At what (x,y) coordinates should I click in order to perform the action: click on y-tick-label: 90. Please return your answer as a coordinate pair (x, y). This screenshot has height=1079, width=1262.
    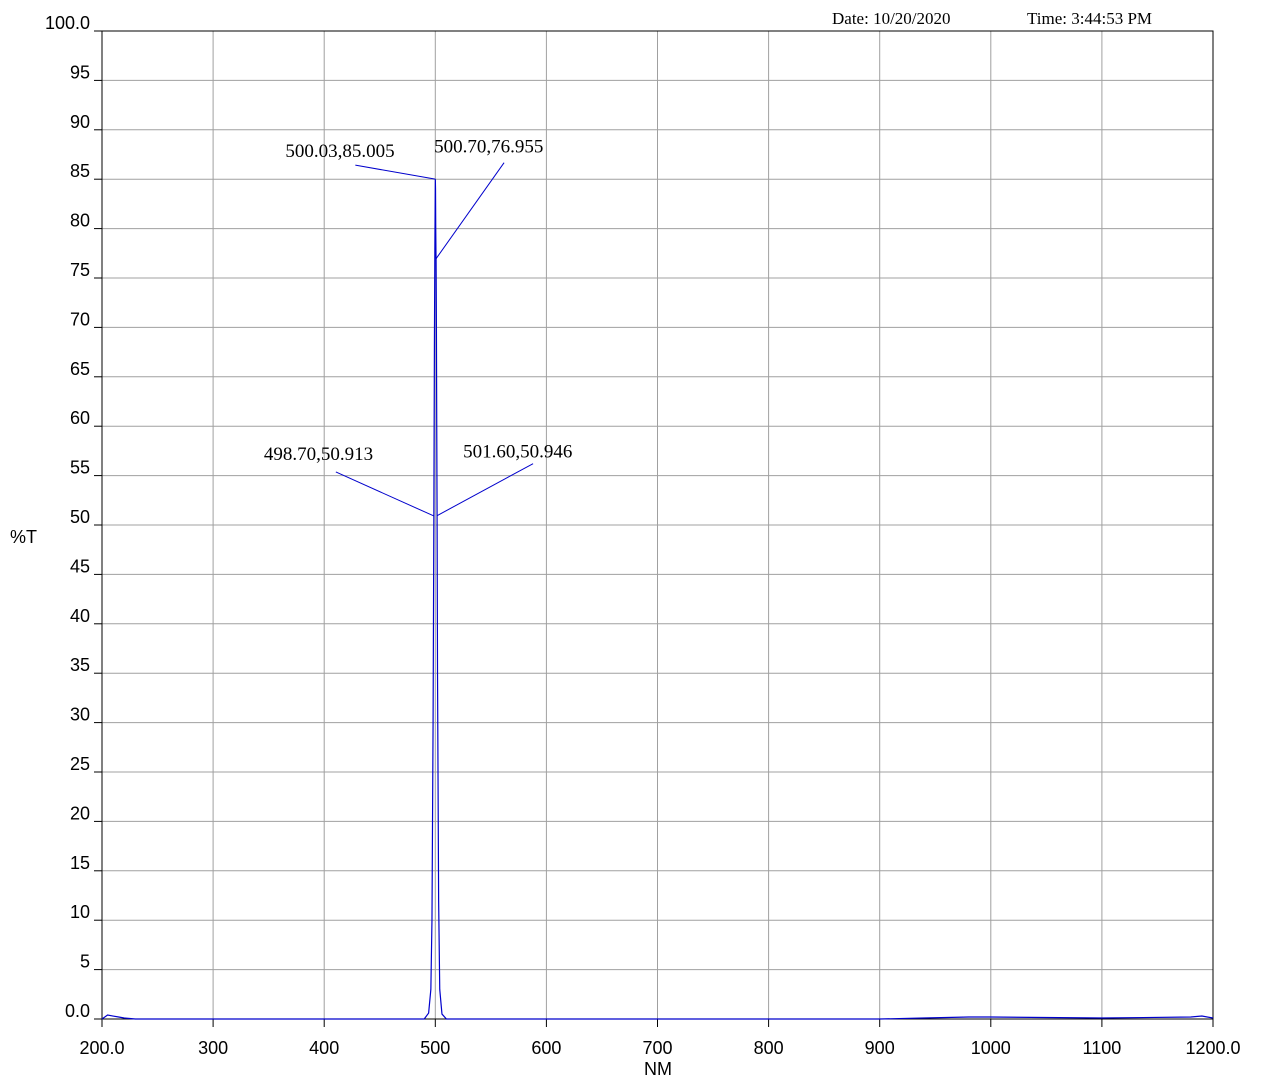
    Looking at the image, I should click on (80, 122).